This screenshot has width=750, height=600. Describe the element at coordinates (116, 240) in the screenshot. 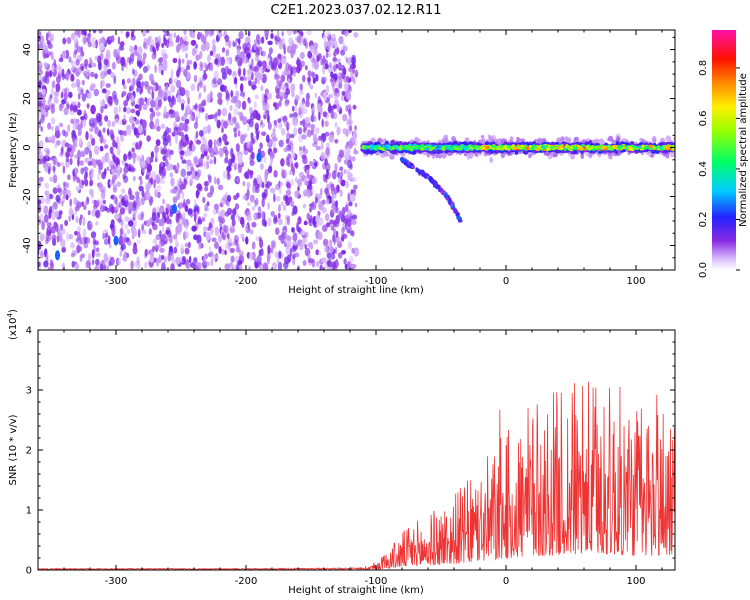

I see `spectrogram-noise-hotspot` at that location.